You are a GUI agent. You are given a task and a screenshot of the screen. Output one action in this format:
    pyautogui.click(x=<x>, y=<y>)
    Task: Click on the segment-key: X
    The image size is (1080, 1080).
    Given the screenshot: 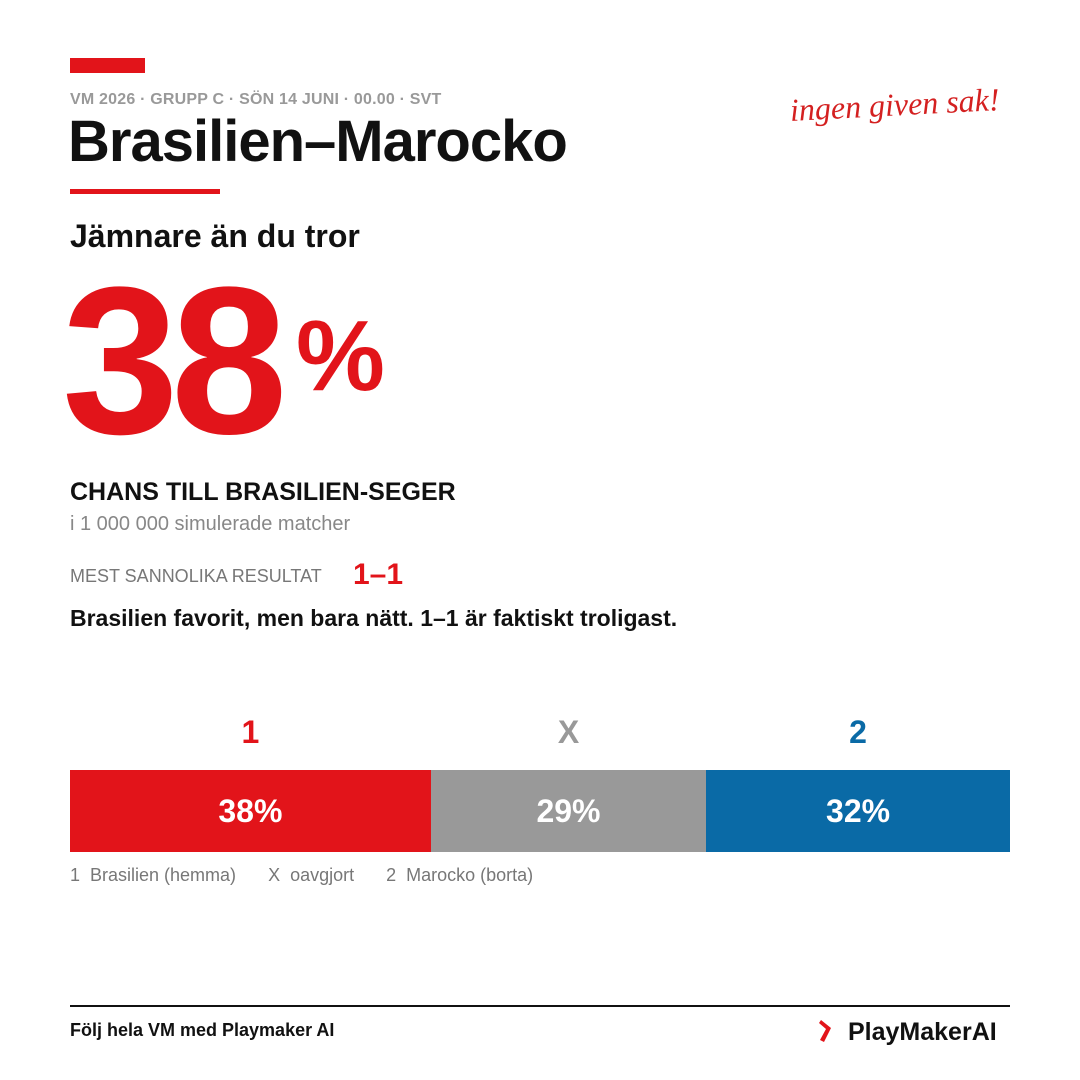 What is the action you would take?
    pyautogui.click(x=568, y=732)
    